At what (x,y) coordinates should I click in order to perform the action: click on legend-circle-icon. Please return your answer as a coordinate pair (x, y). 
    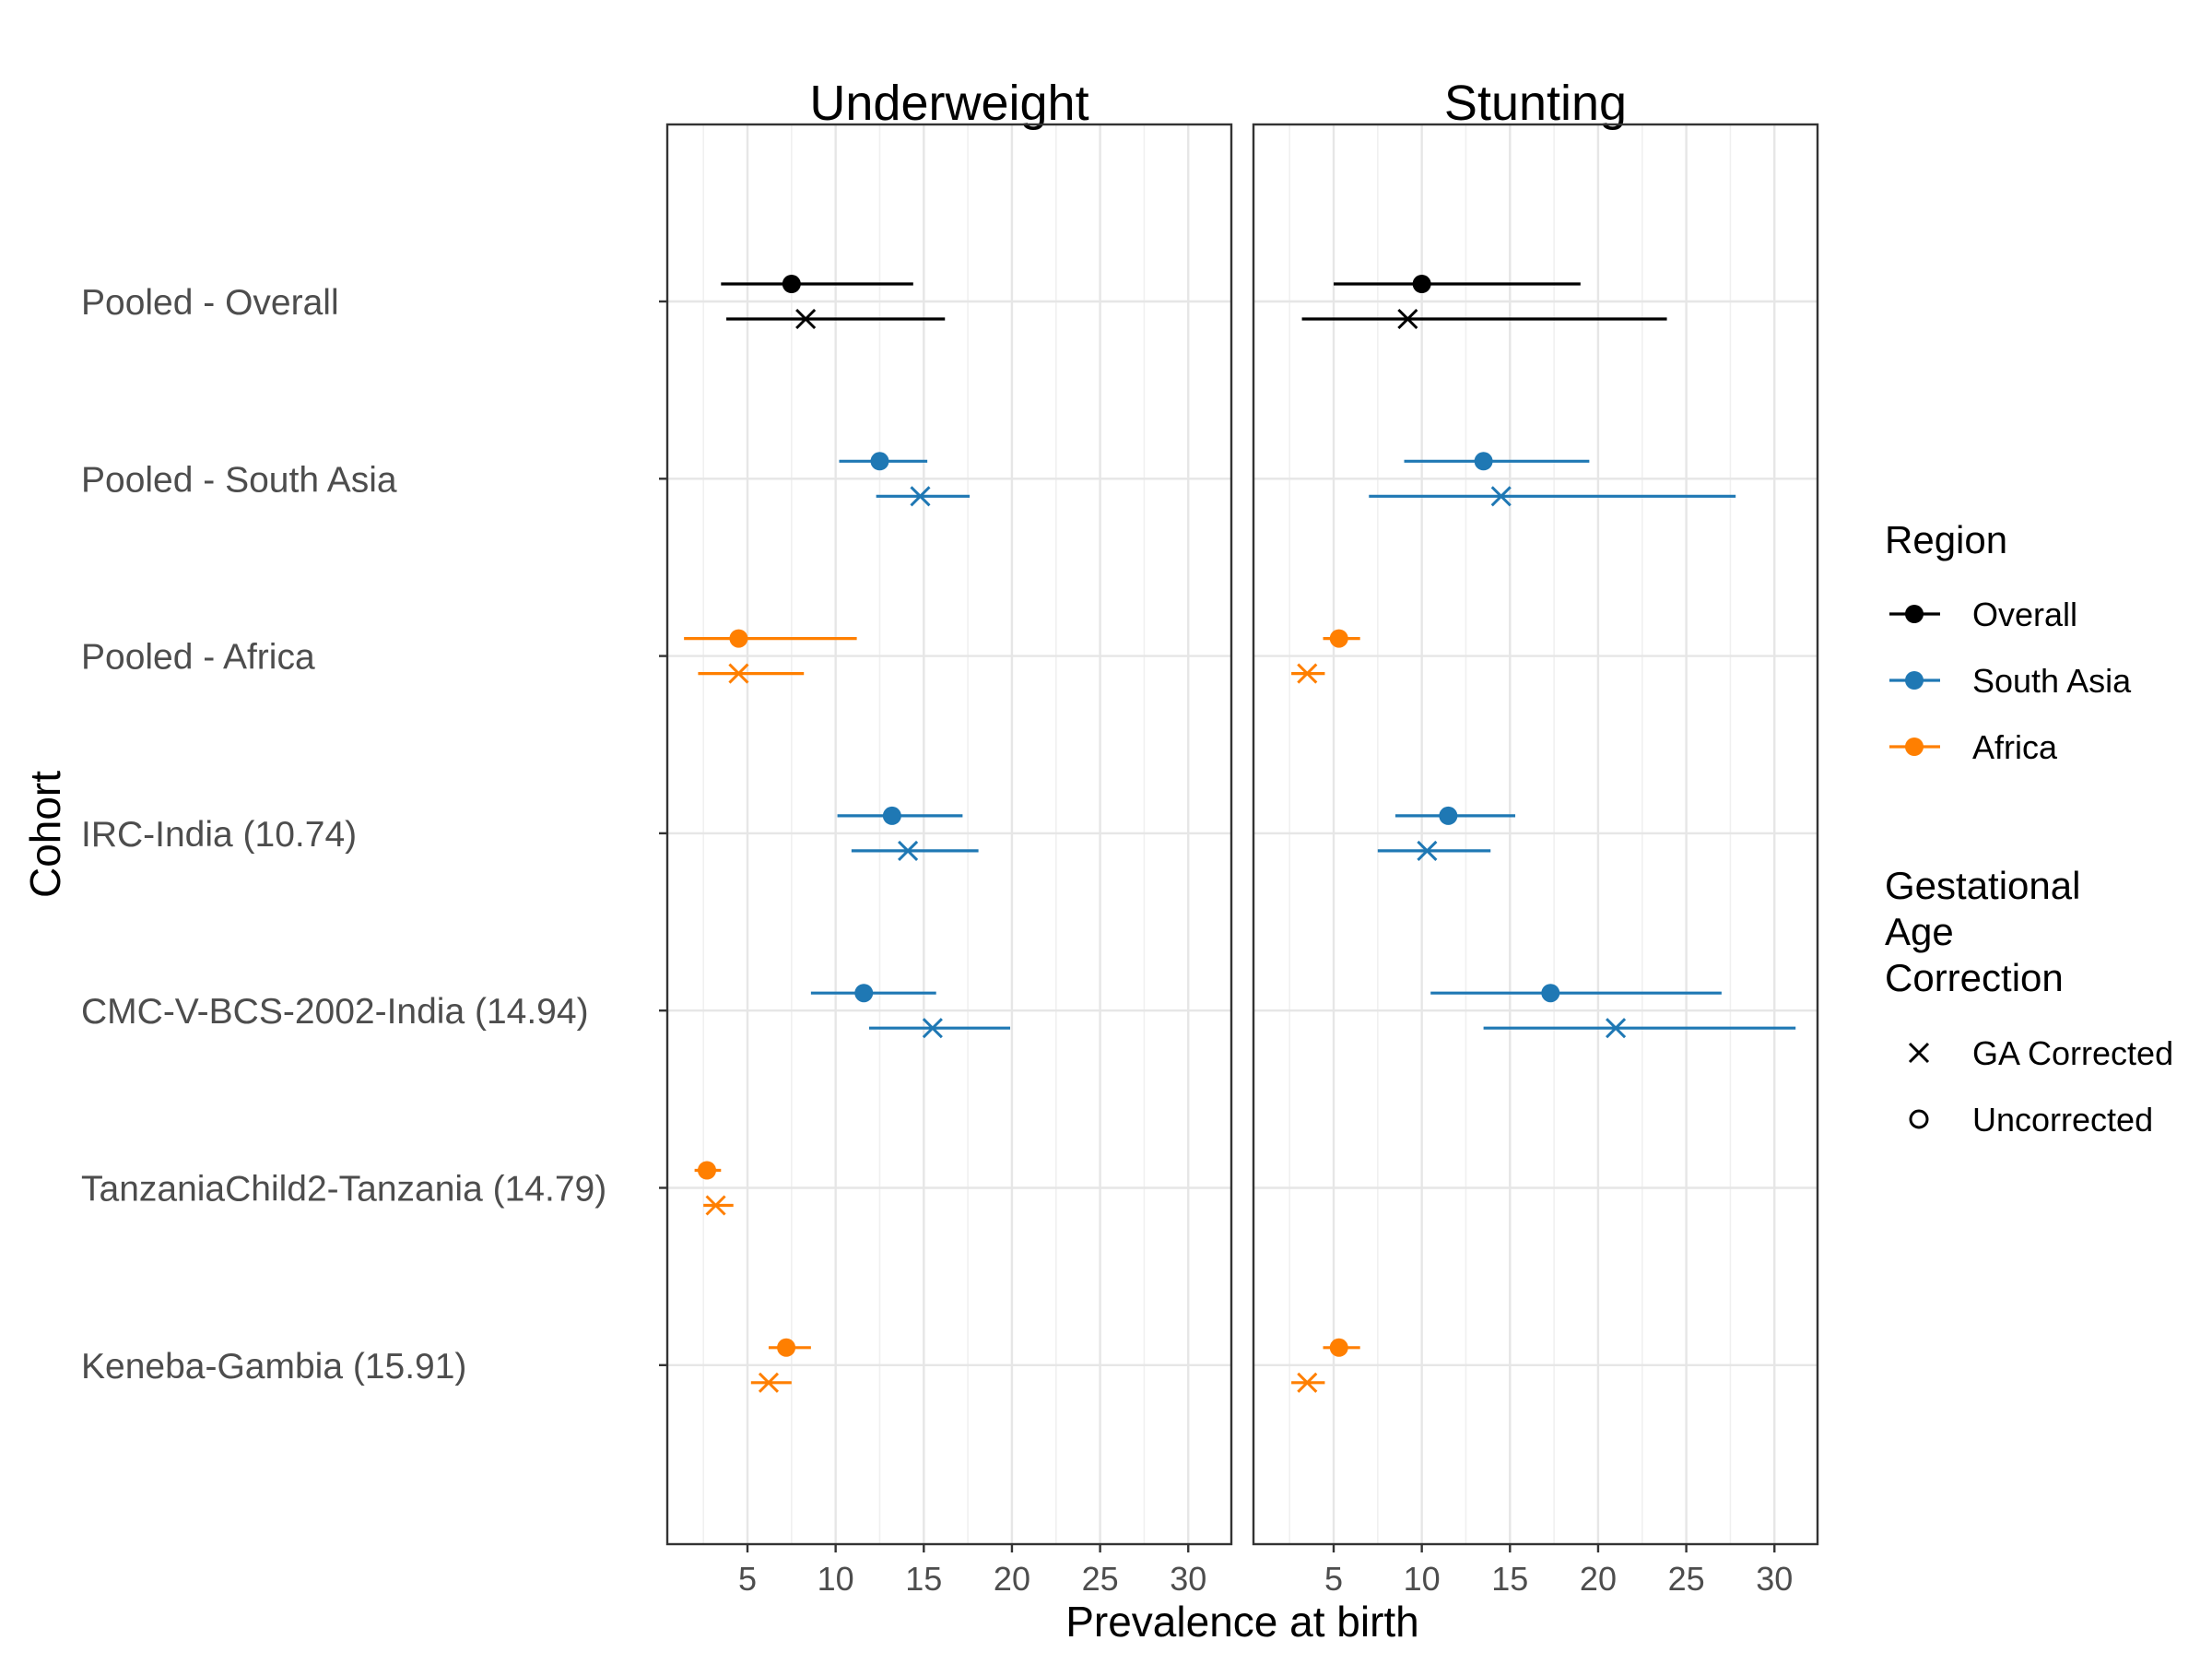
    Looking at the image, I should click on (1919, 1119).